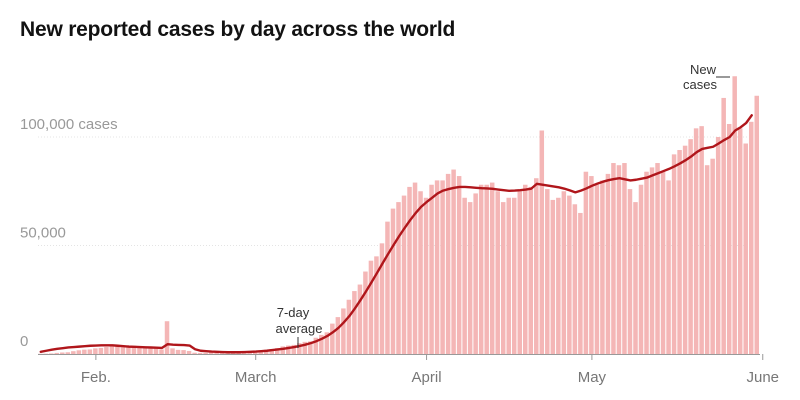 The width and height of the screenshot is (800, 400). What do you see at coordinates (700, 84) in the screenshot?
I see `new-cases-label: cases` at bounding box center [700, 84].